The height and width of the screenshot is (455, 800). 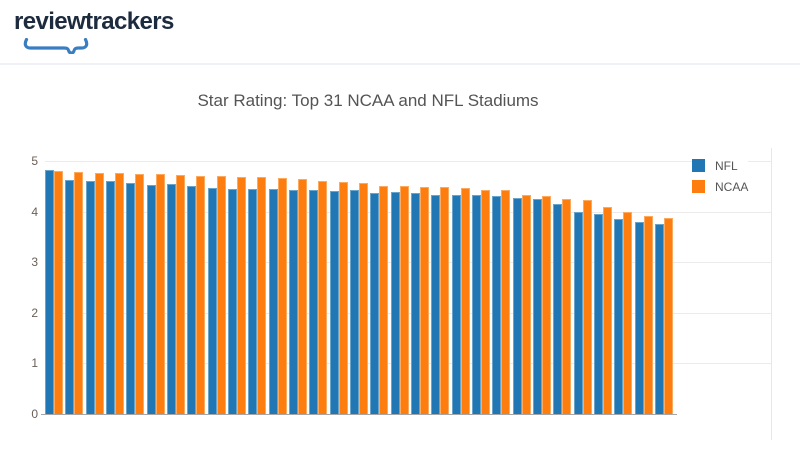 I want to click on y-tick-label-1: 1, so click(x=34, y=363).